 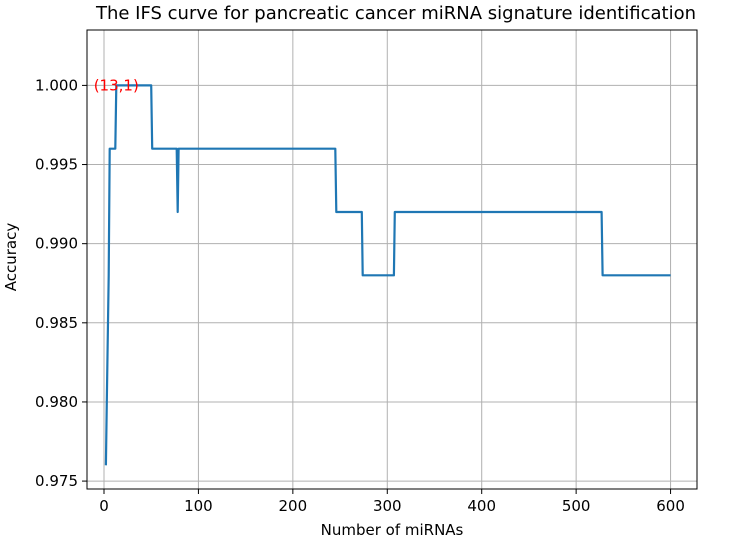 I want to click on y-tick-label: 0.995, so click(x=56, y=165).